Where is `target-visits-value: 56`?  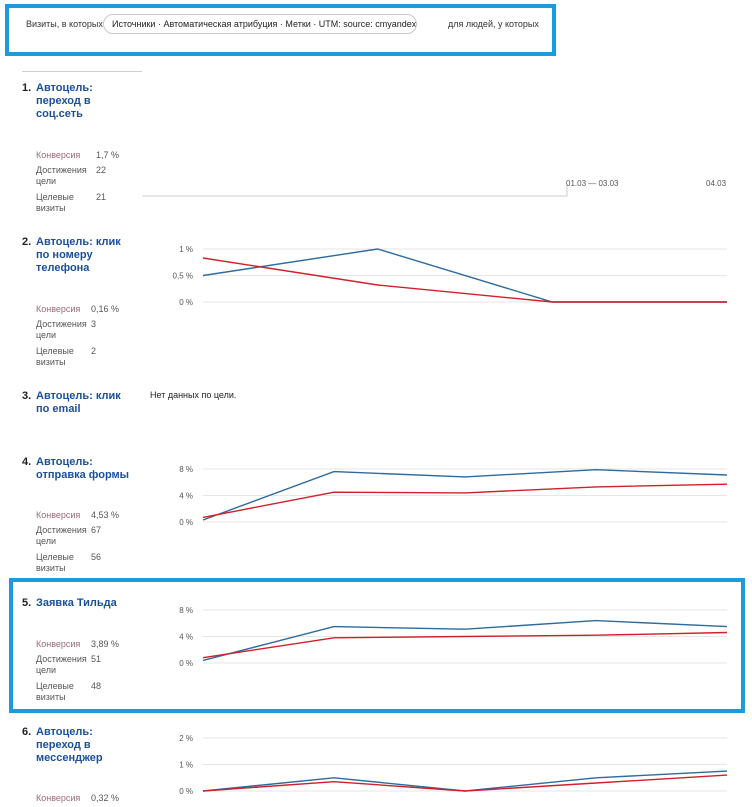 target-visits-value: 56 is located at coordinates (96, 557).